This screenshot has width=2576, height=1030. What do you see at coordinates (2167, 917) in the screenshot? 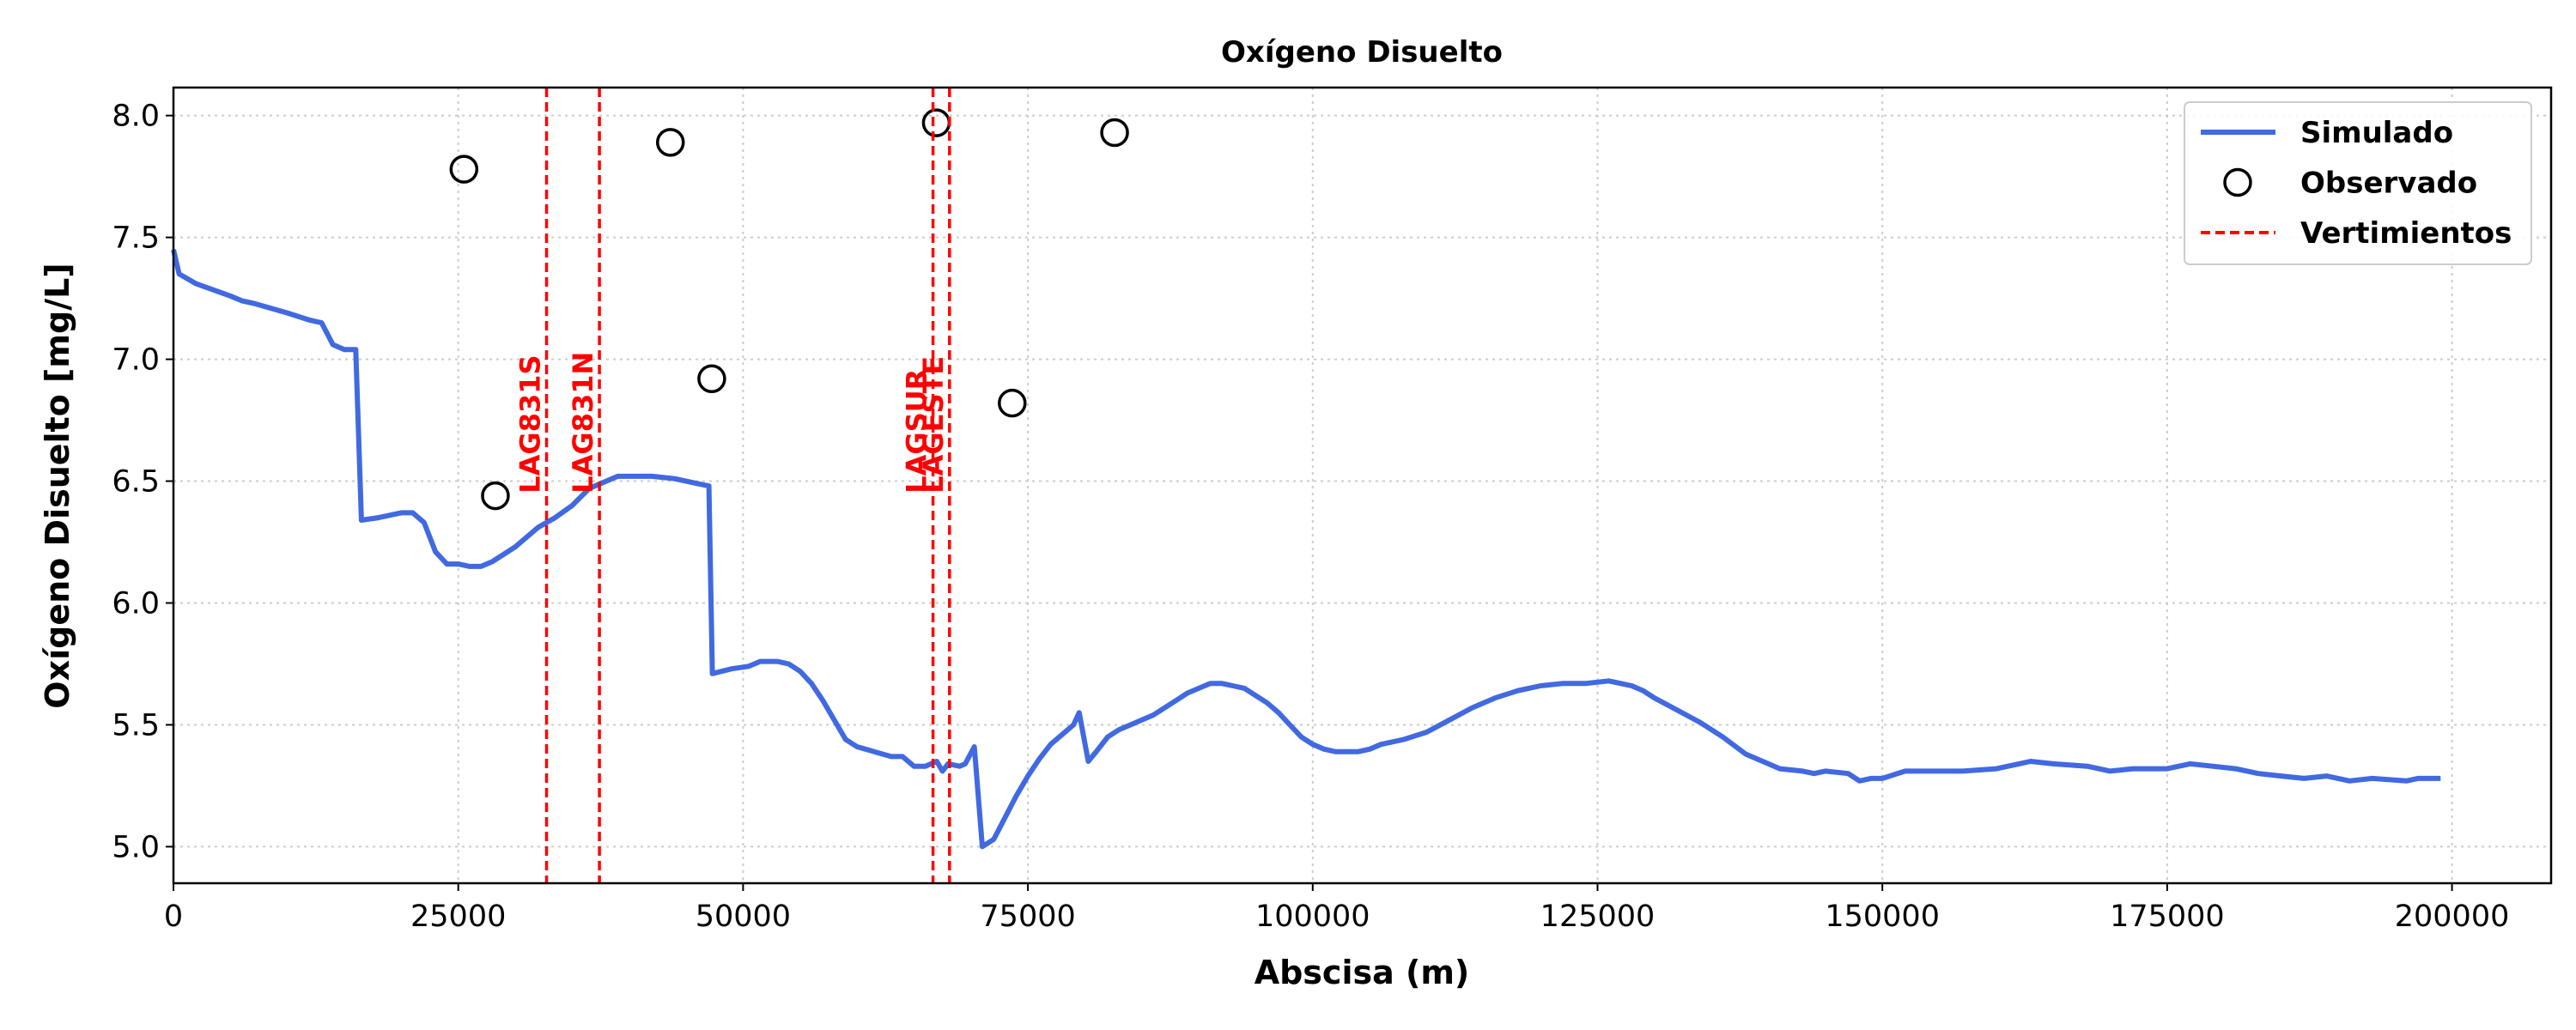
I see `x-tick-label: 175000` at bounding box center [2167, 917].